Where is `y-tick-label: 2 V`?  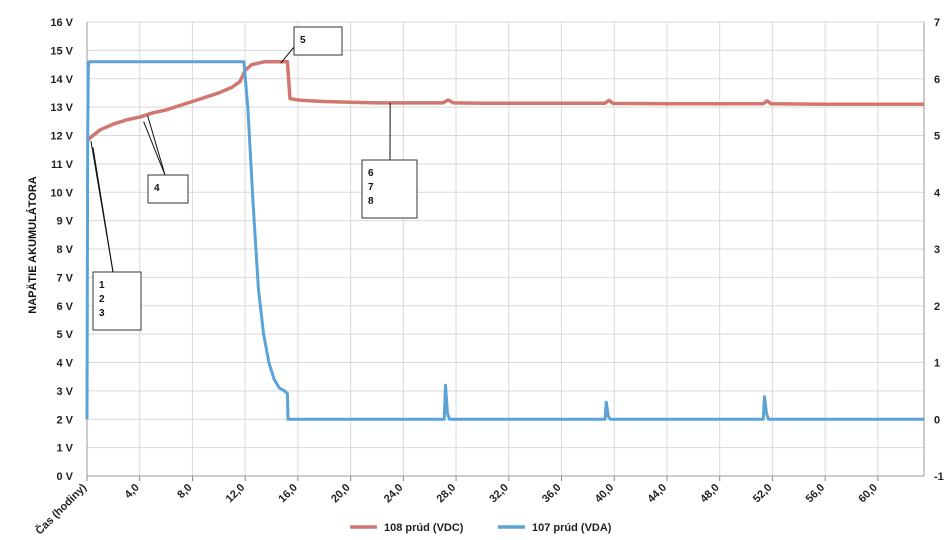
y-tick-label: 2 V is located at coordinates (64, 420).